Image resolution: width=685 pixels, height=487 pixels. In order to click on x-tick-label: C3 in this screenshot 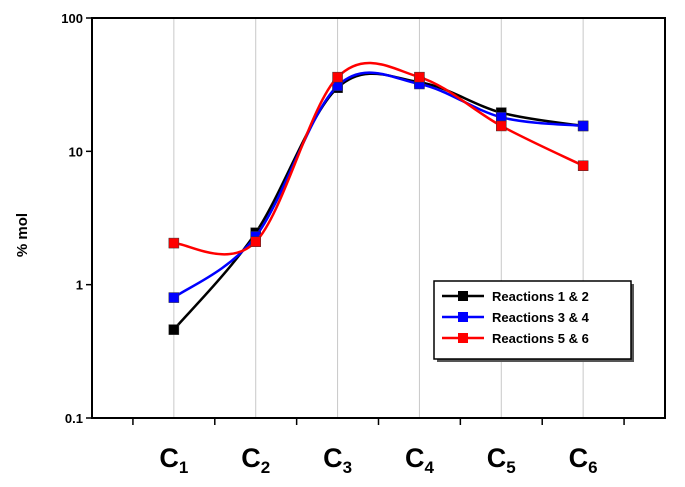, I will do `click(337, 460)`.